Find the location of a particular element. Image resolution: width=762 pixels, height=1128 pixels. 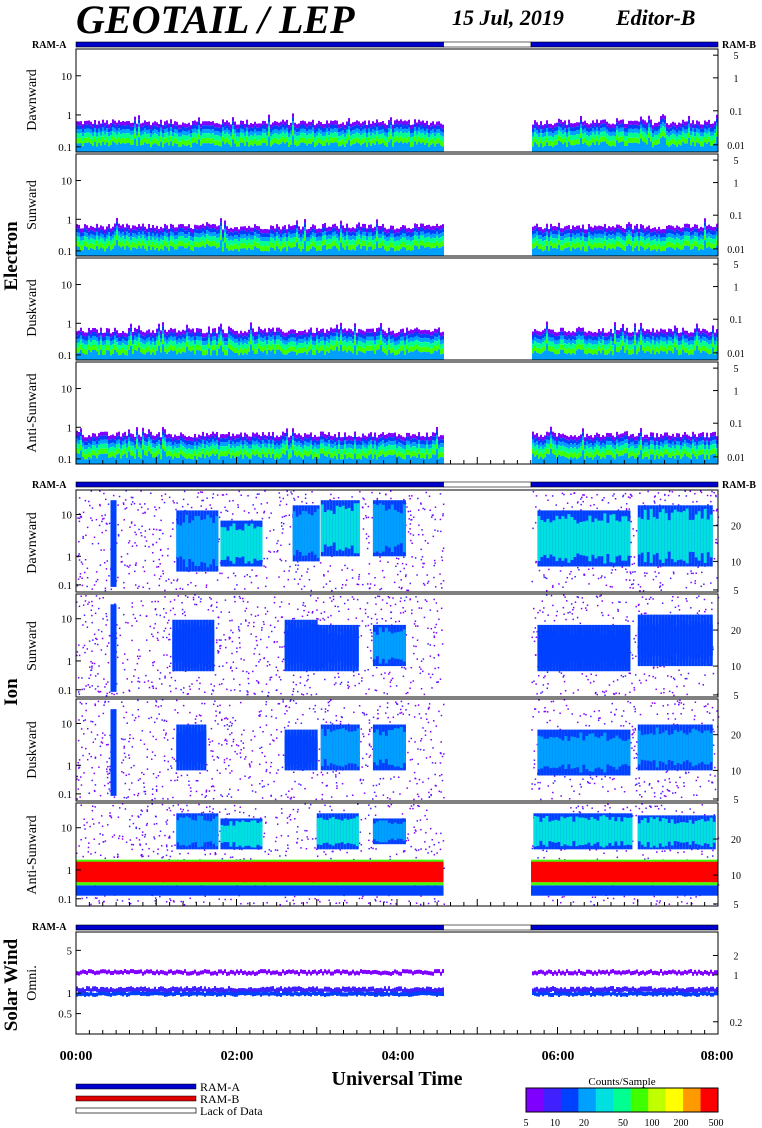

electron-panel-1-frame is located at coordinates (397, 205).